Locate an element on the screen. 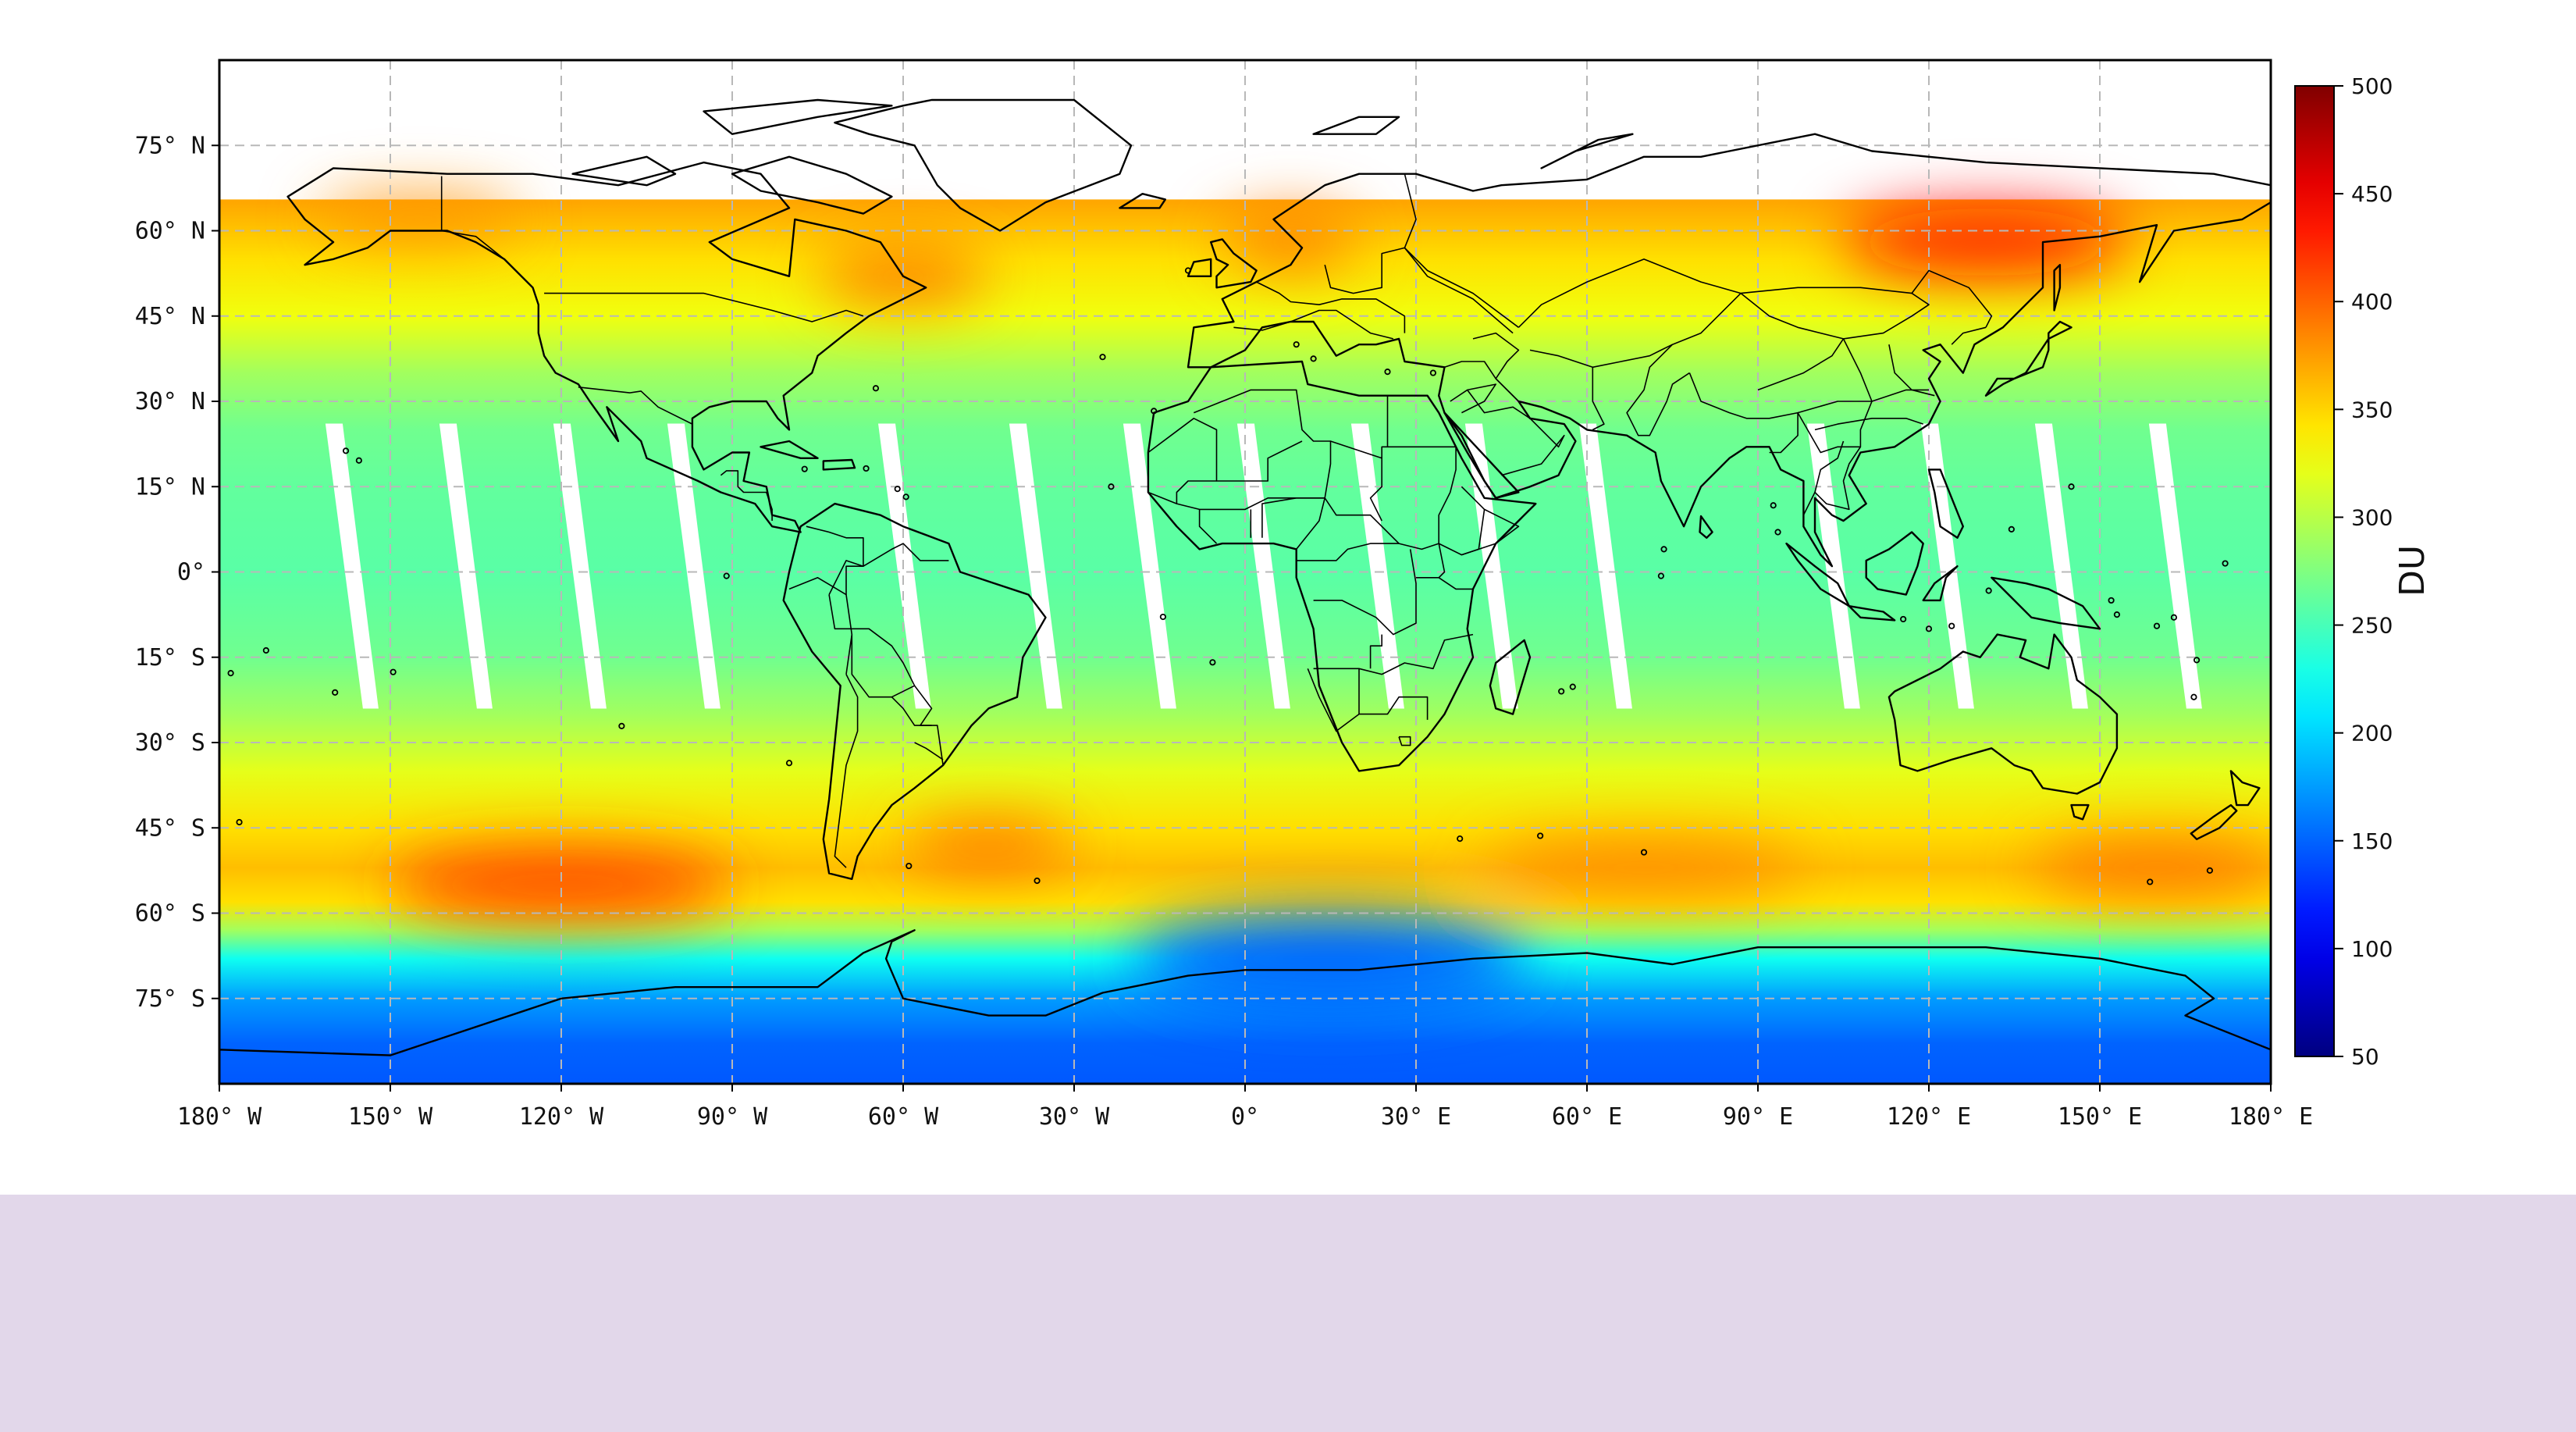 This screenshot has height=1432, width=2576. lon-tick-label: 30° E is located at coordinates (1416, 1117).